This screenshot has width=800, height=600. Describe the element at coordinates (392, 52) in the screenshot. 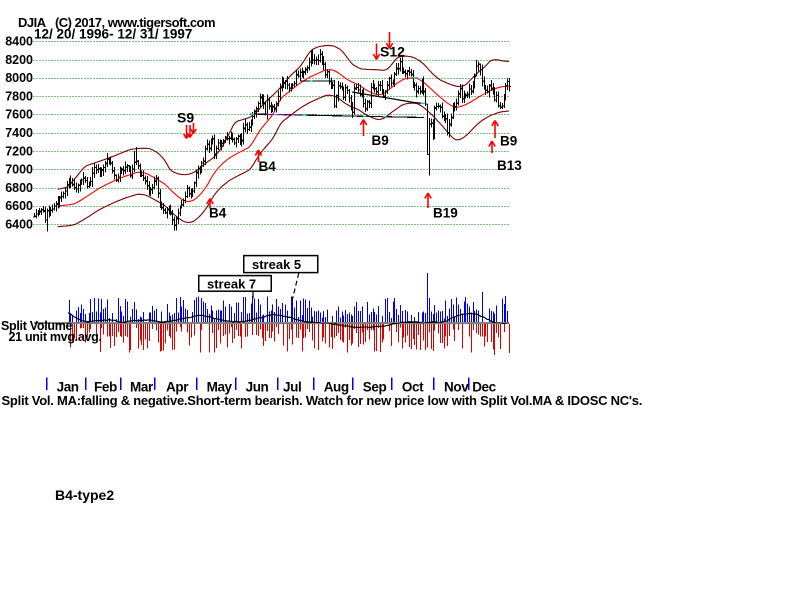

I see `svg-text: S12` at that location.